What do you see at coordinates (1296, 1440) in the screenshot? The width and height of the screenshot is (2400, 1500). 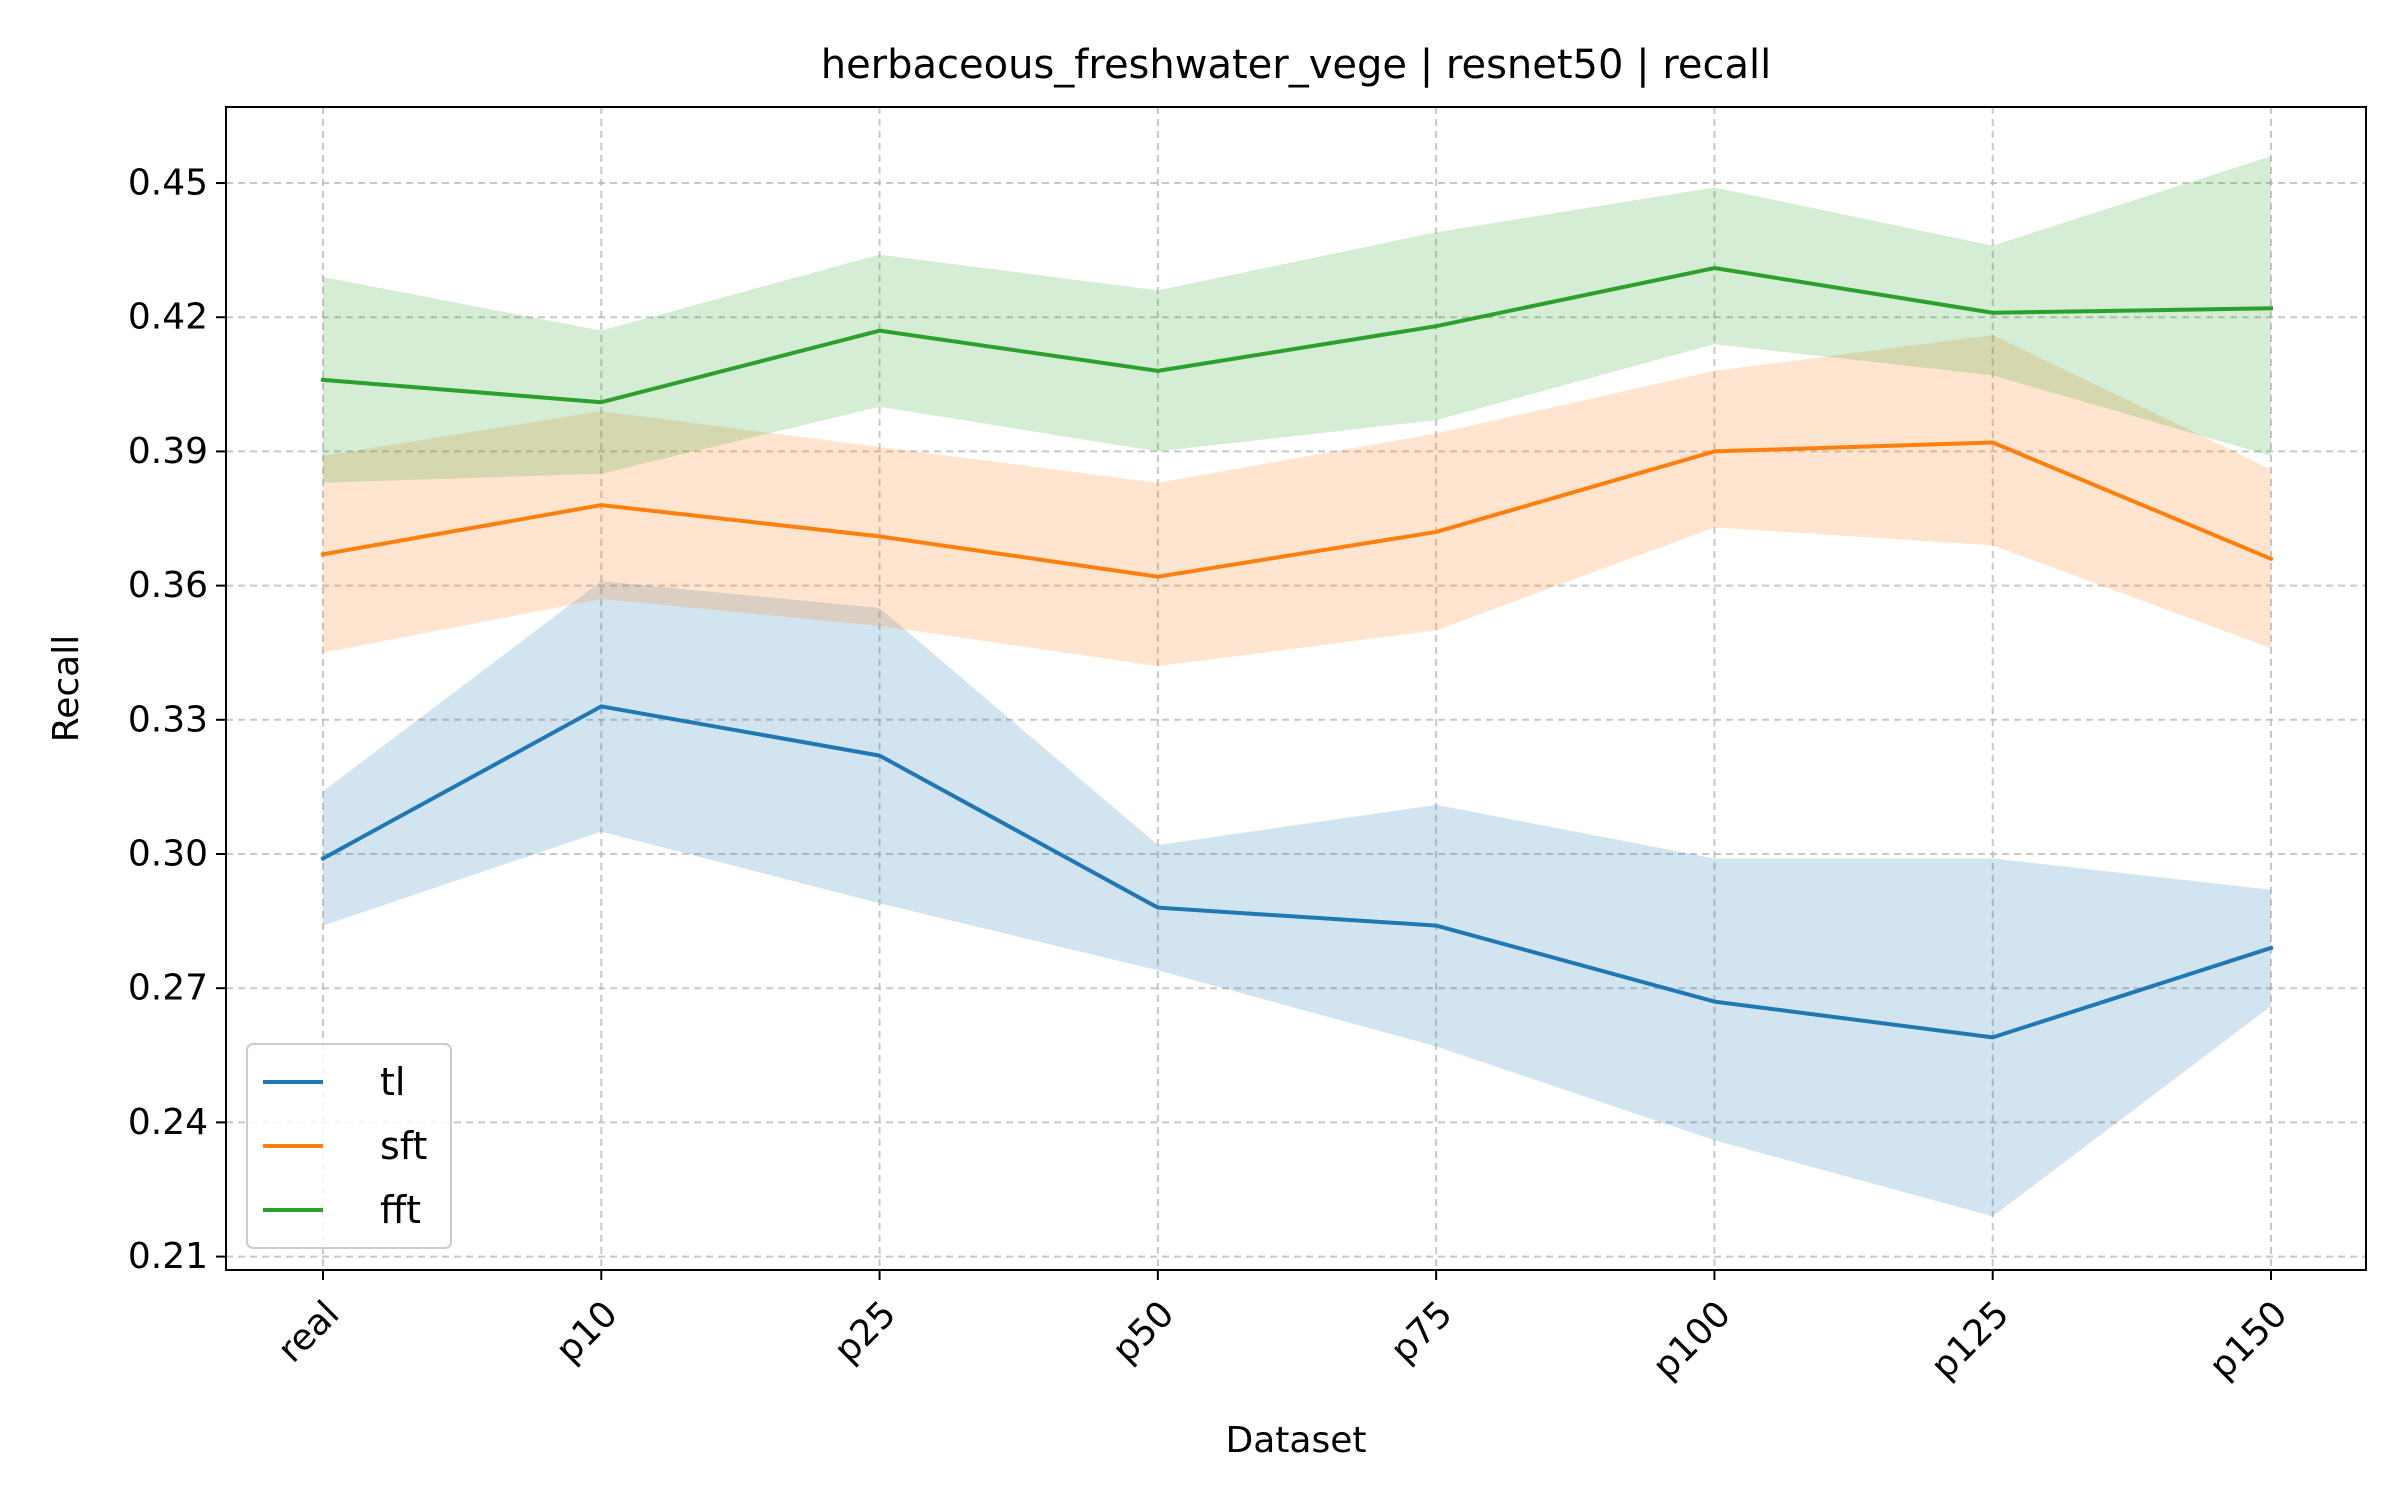 I see `x-axis-label: Dataset` at bounding box center [1296, 1440].